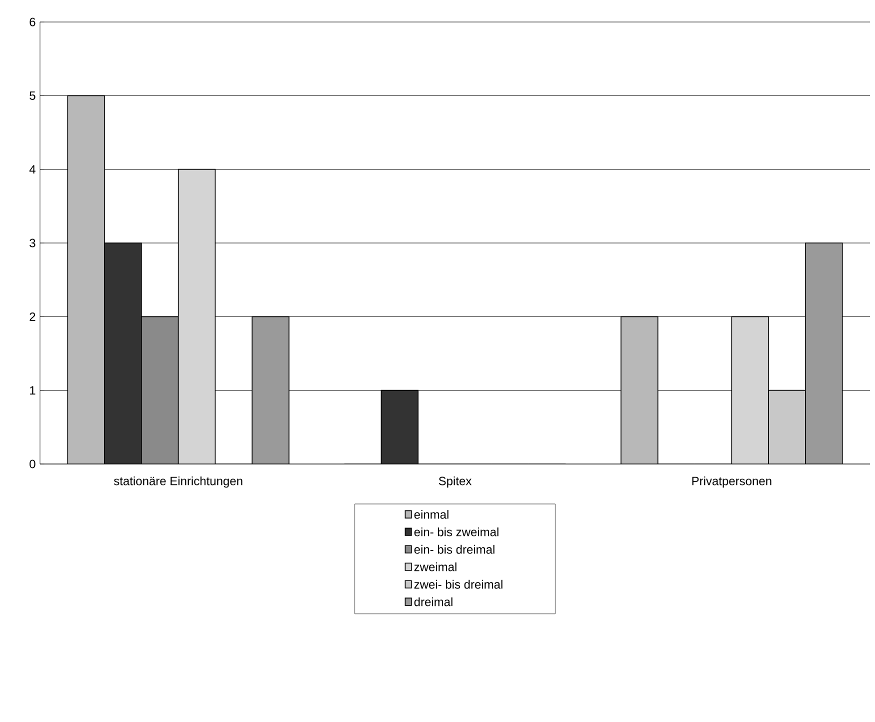 This screenshot has height=722, width=875. What do you see at coordinates (454, 549) in the screenshot?
I see `legend-label: ein- bis dreimal` at bounding box center [454, 549].